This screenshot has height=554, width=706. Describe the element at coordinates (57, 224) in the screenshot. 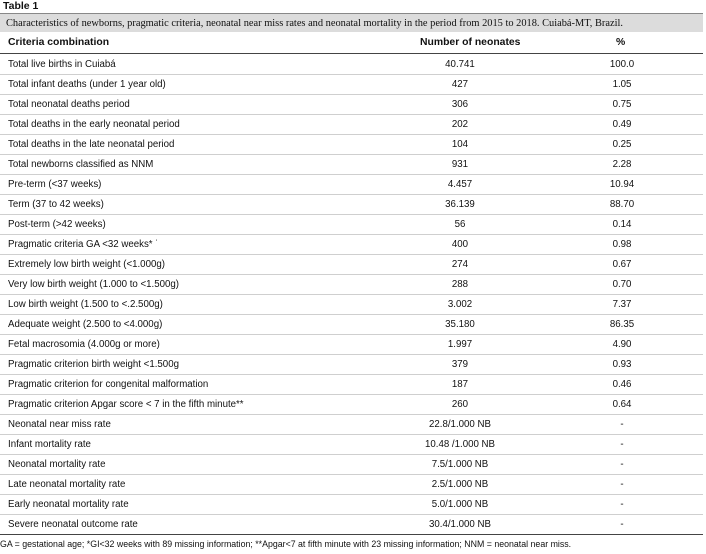

I see `row-criteria: Post-term (>42 weeks)` at that location.